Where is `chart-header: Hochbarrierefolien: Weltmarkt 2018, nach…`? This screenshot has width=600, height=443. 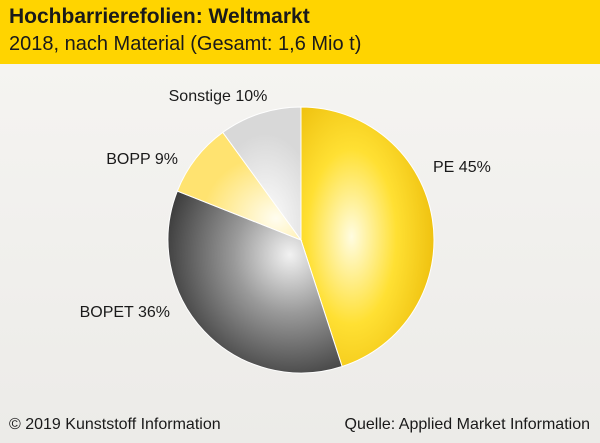 chart-header: Hochbarrierefolien: Weltmarkt 2018, nach… is located at coordinates (300, 32).